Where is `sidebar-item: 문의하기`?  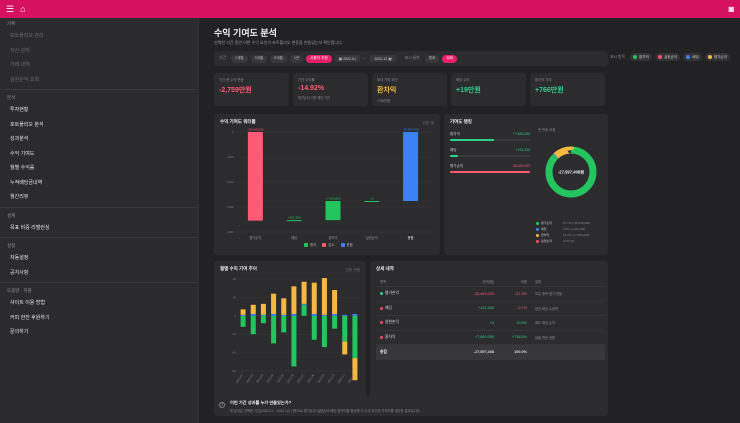 sidebar-item: 문의하기 is located at coordinates (19, 332).